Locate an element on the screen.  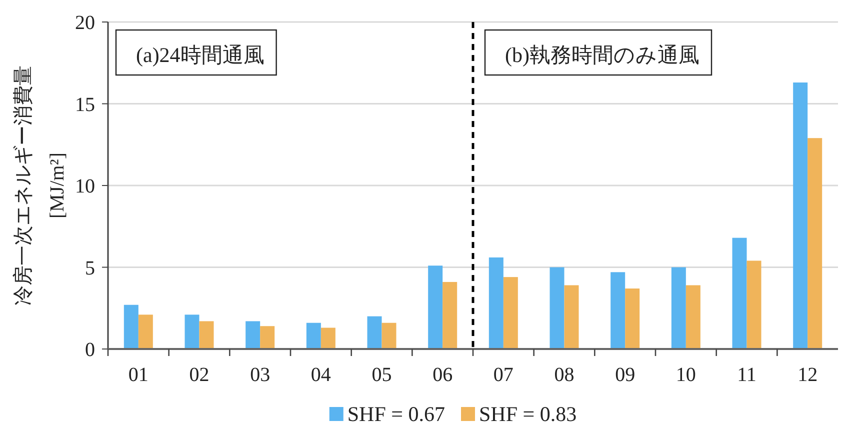
x-tick-label: 12 is located at coordinates (808, 375).